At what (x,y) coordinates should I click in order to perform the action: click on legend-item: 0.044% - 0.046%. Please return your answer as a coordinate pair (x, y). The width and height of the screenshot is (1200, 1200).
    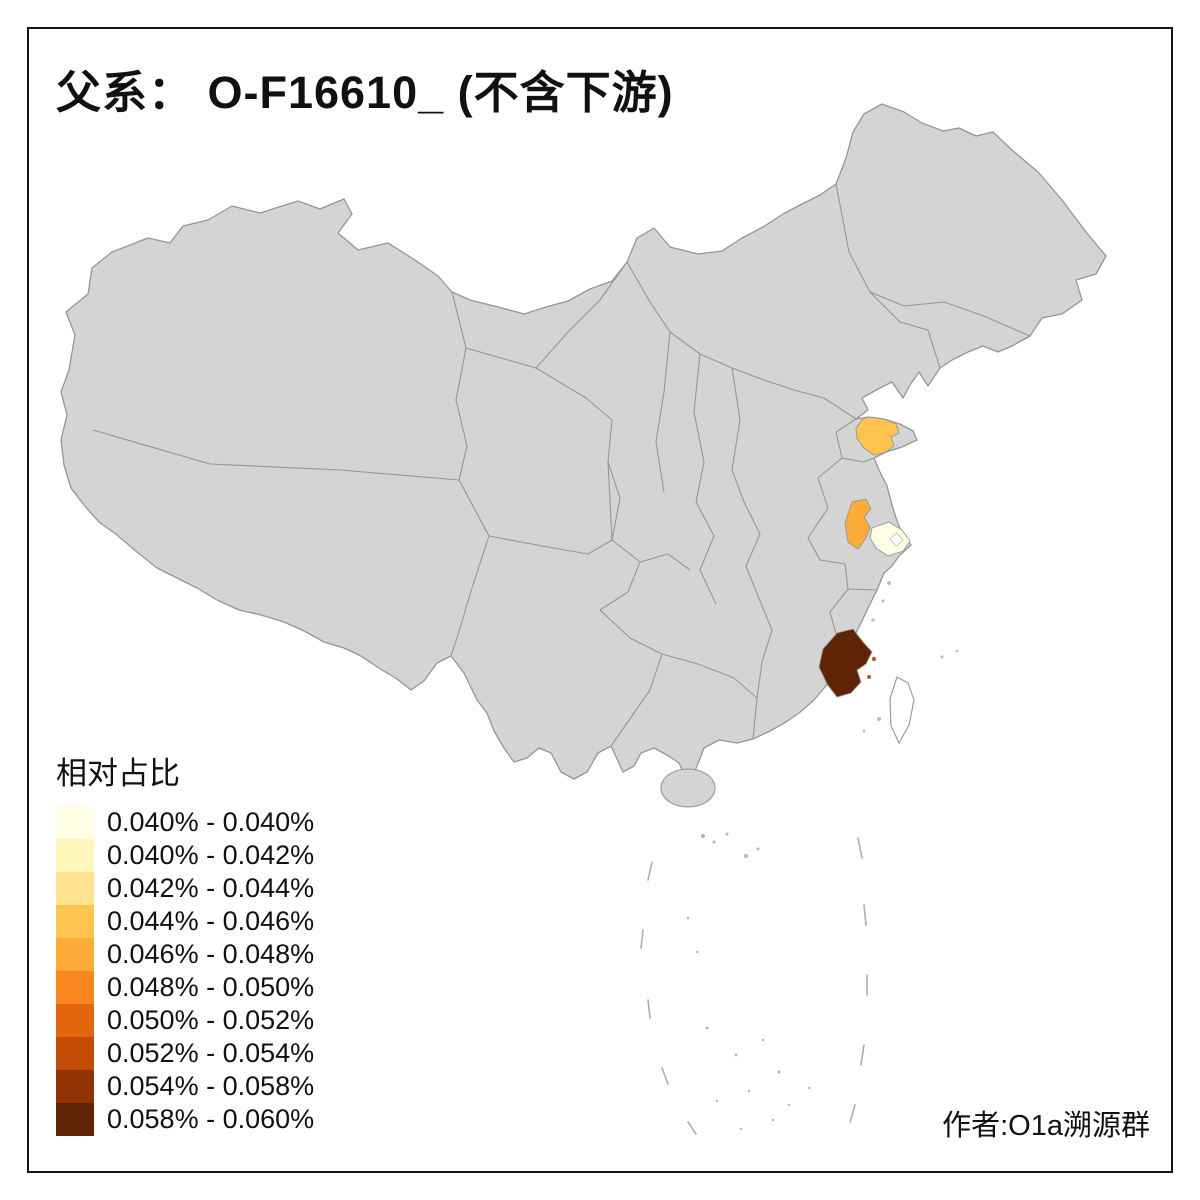
    Looking at the image, I should click on (185, 921).